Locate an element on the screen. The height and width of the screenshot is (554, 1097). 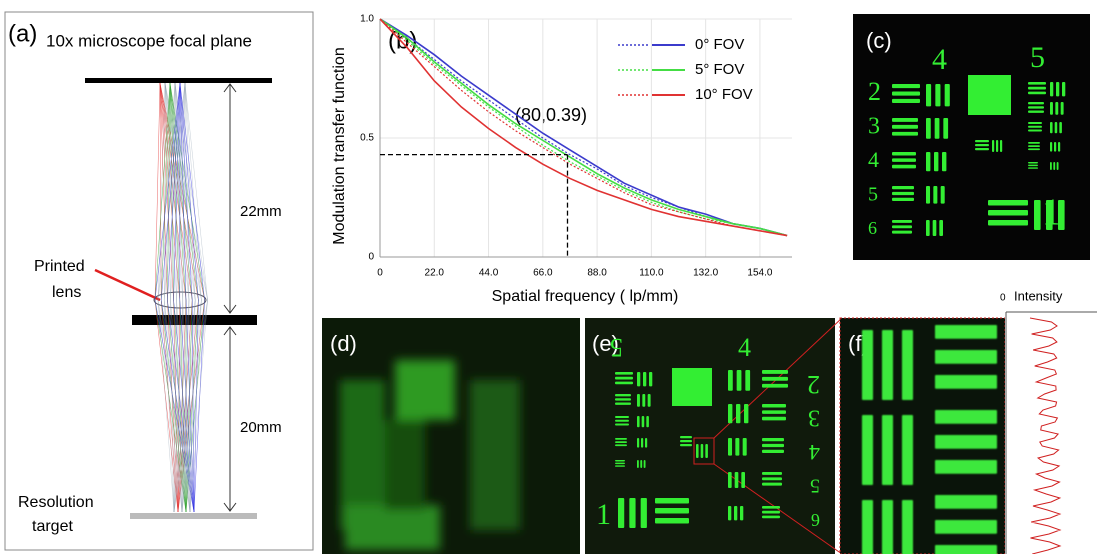
element-number: 3 is located at coordinates (814, 417).